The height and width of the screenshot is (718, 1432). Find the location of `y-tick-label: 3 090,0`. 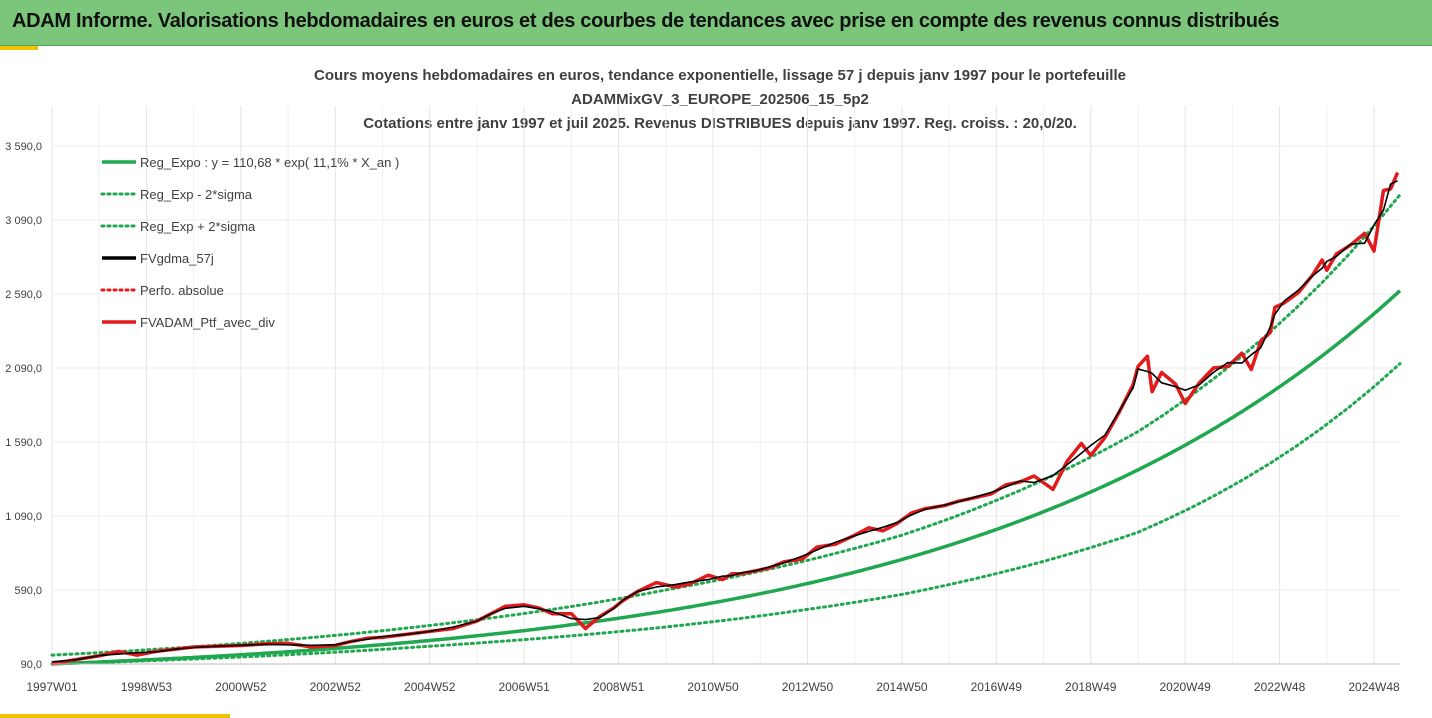

y-tick-label: 3 090,0 is located at coordinates (23, 221).